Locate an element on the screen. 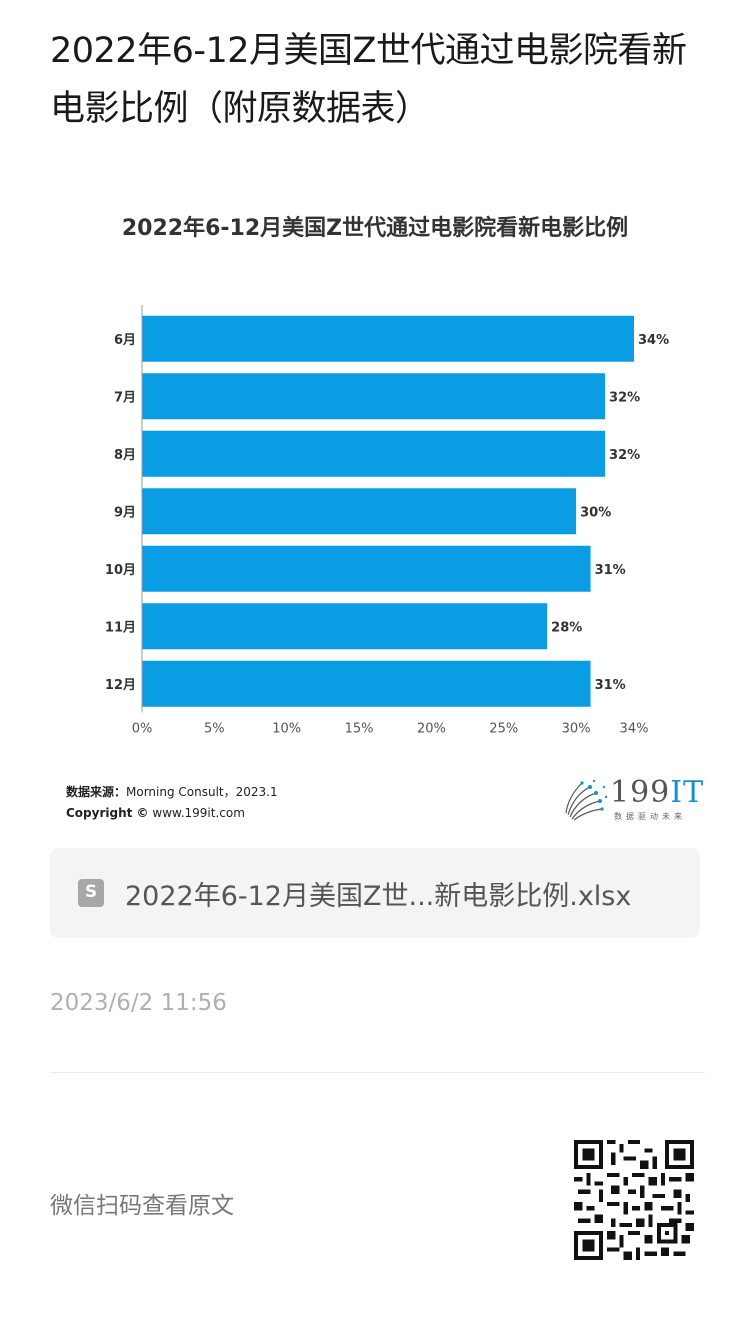 The width and height of the screenshot is (750, 1329). x-tick-label: 20% is located at coordinates (431, 729).